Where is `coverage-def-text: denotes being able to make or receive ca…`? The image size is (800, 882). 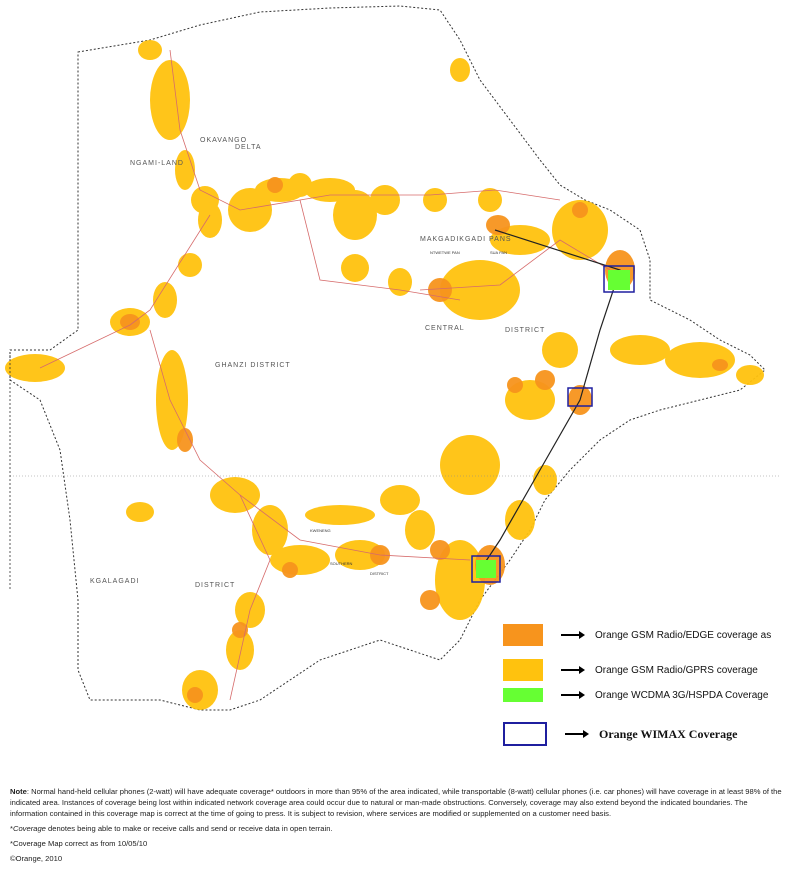
coverage-def-text: denotes being able to make or receive ca… is located at coordinates (189, 828).